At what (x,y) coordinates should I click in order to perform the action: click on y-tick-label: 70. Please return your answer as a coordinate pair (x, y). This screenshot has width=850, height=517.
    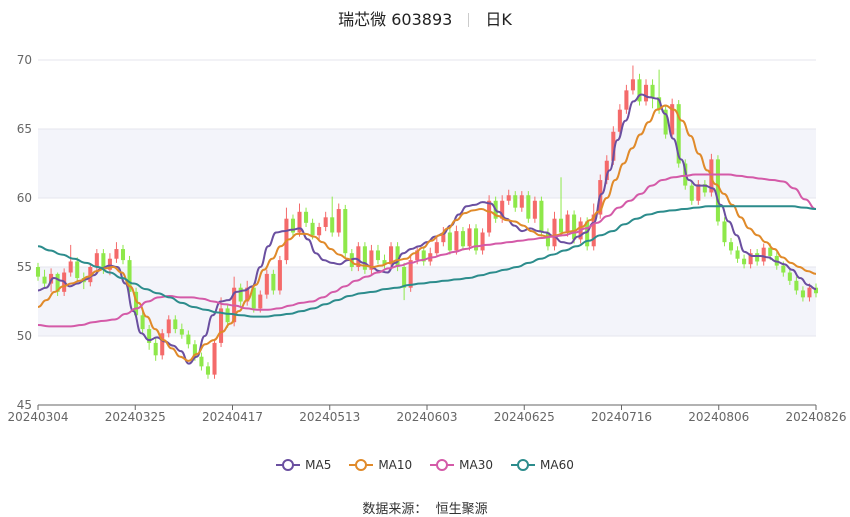
    Looking at the image, I should click on (24, 60).